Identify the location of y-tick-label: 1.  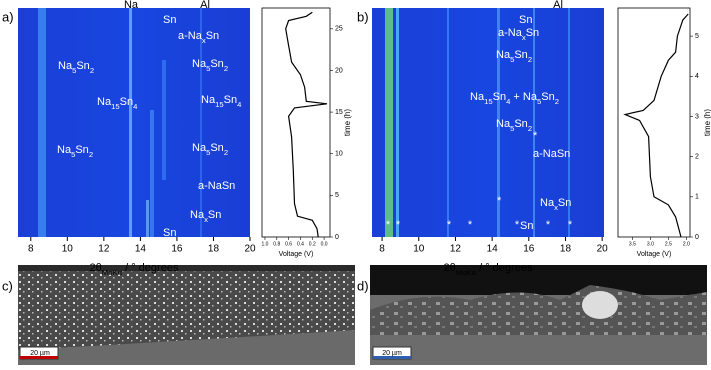
(697, 197).